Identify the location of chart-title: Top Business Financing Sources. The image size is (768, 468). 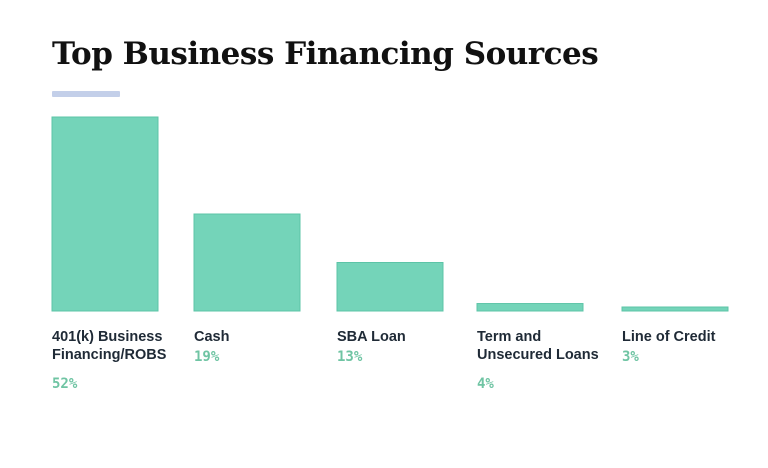
(325, 54).